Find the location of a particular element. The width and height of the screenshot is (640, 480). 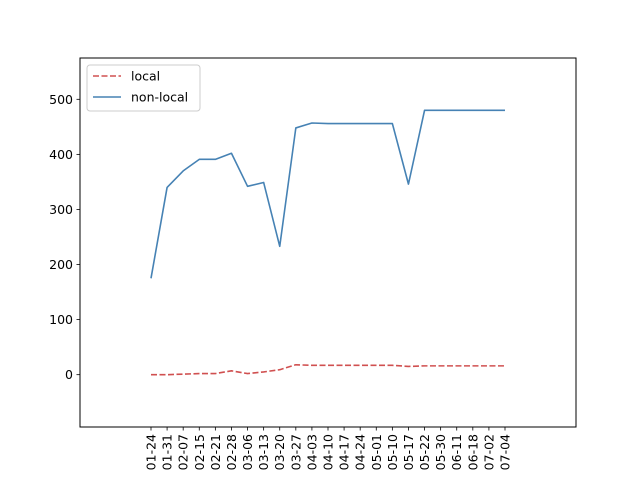

legend: local non-local is located at coordinates (143, 88).